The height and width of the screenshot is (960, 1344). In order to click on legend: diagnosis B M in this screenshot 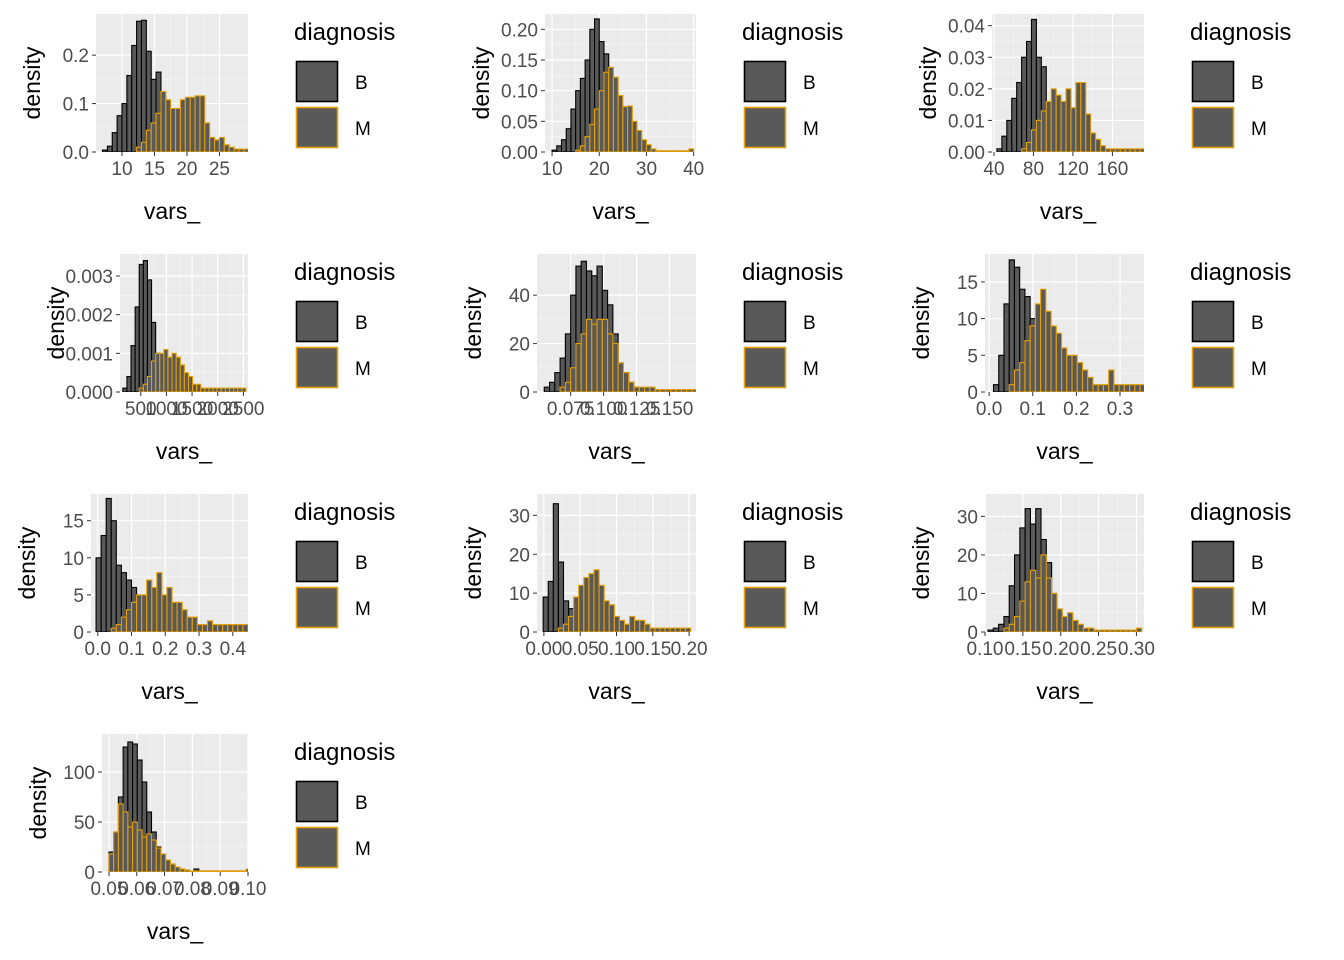, I will do `click(1240, 84)`.